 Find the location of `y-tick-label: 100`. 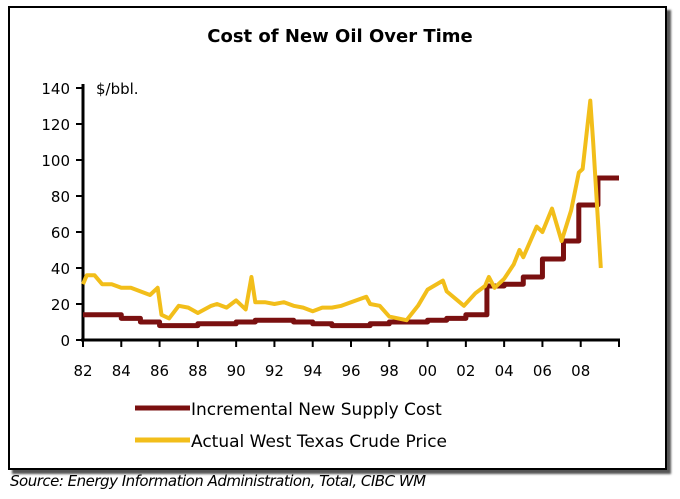

y-tick-label: 100 is located at coordinates (55, 161).